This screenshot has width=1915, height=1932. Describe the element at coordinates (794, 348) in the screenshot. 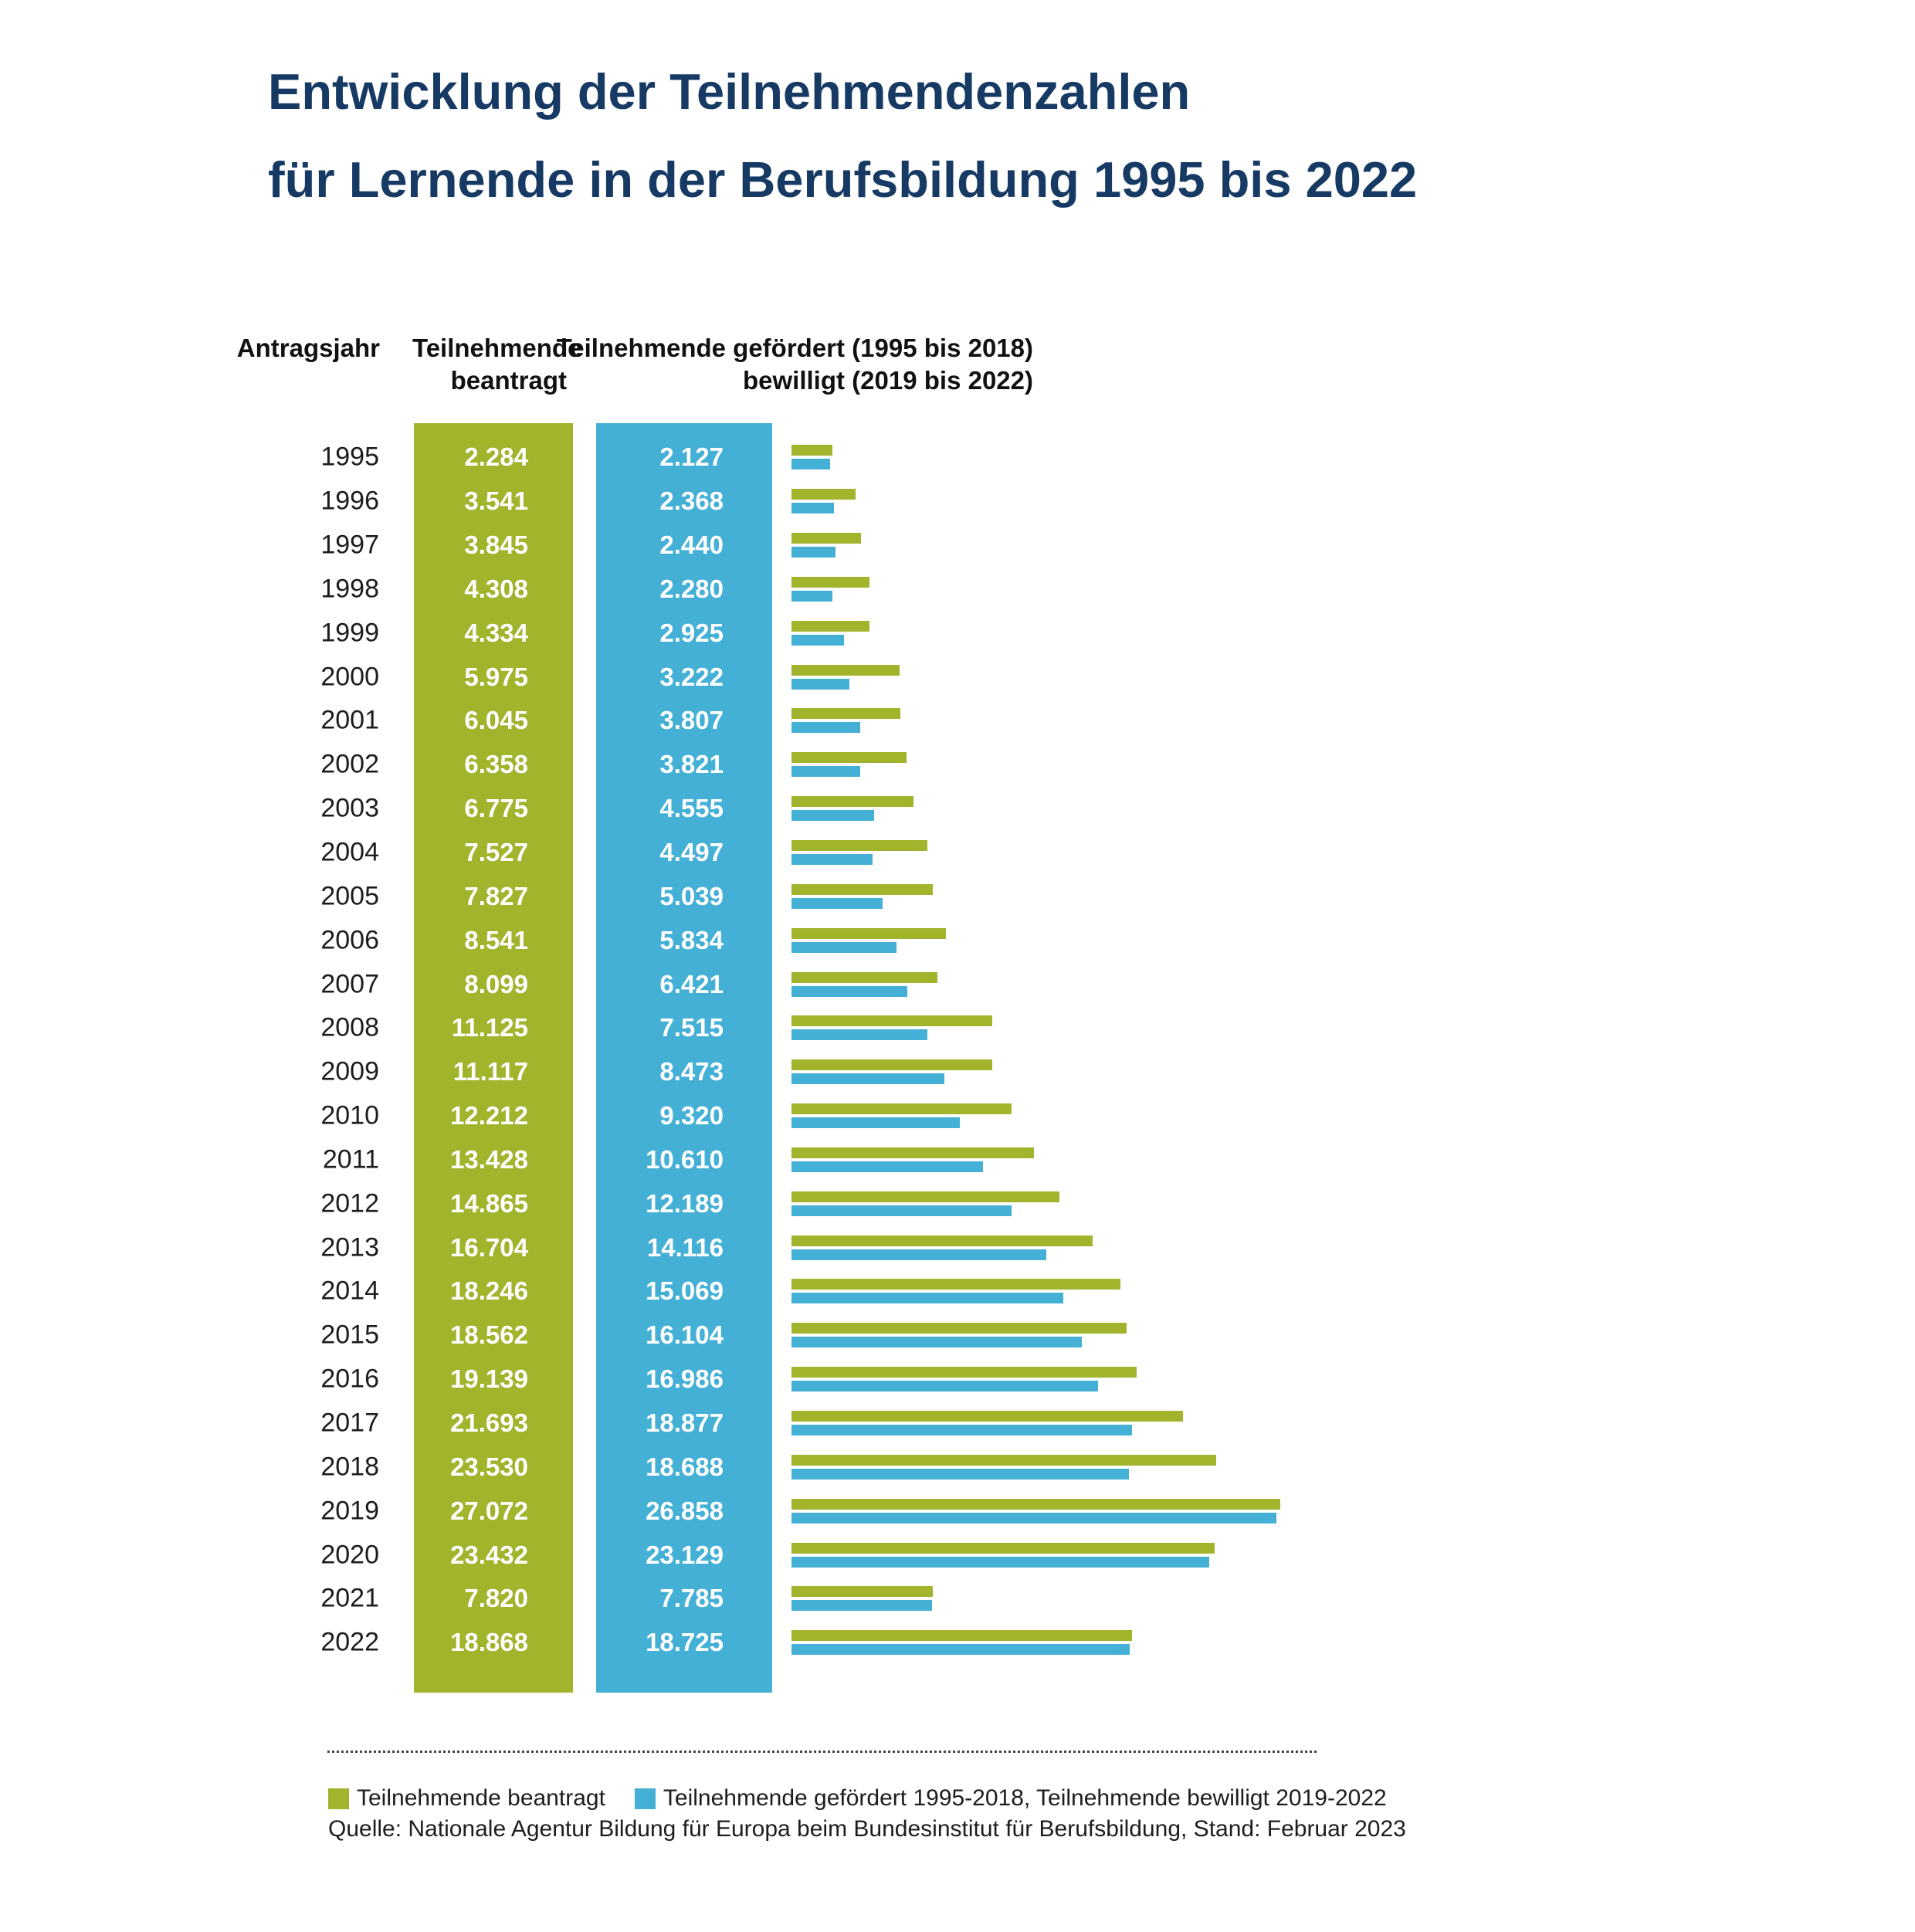

I see `column-header-gefoerdert-line1: Teilnehmende gefördert (1995 bis 2018)` at that location.